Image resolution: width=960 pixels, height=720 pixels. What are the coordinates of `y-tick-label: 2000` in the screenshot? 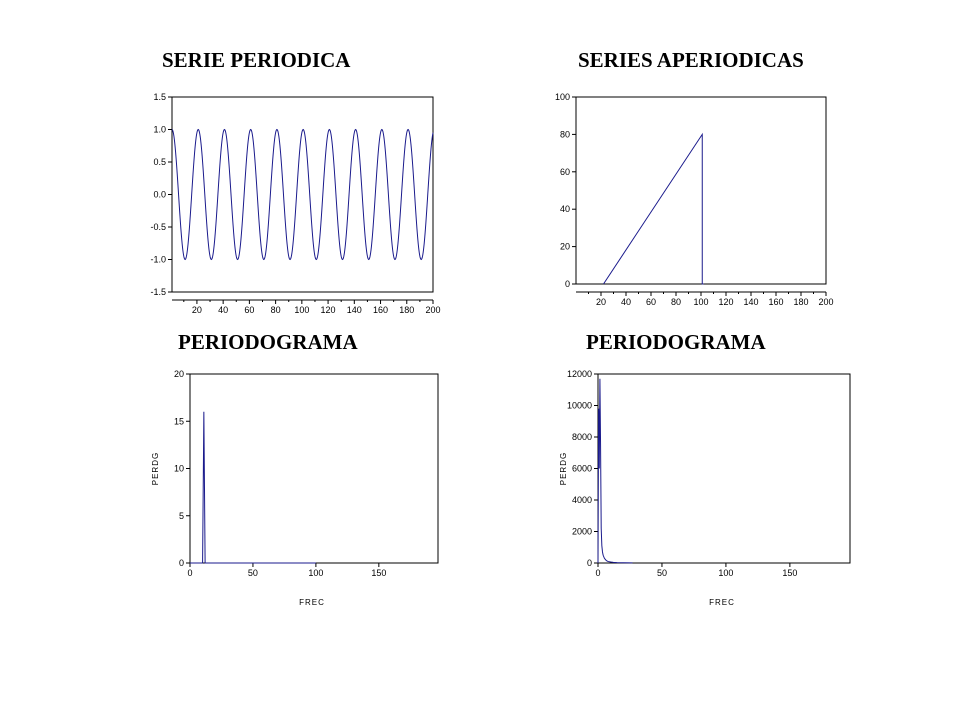 It's located at (582, 532).